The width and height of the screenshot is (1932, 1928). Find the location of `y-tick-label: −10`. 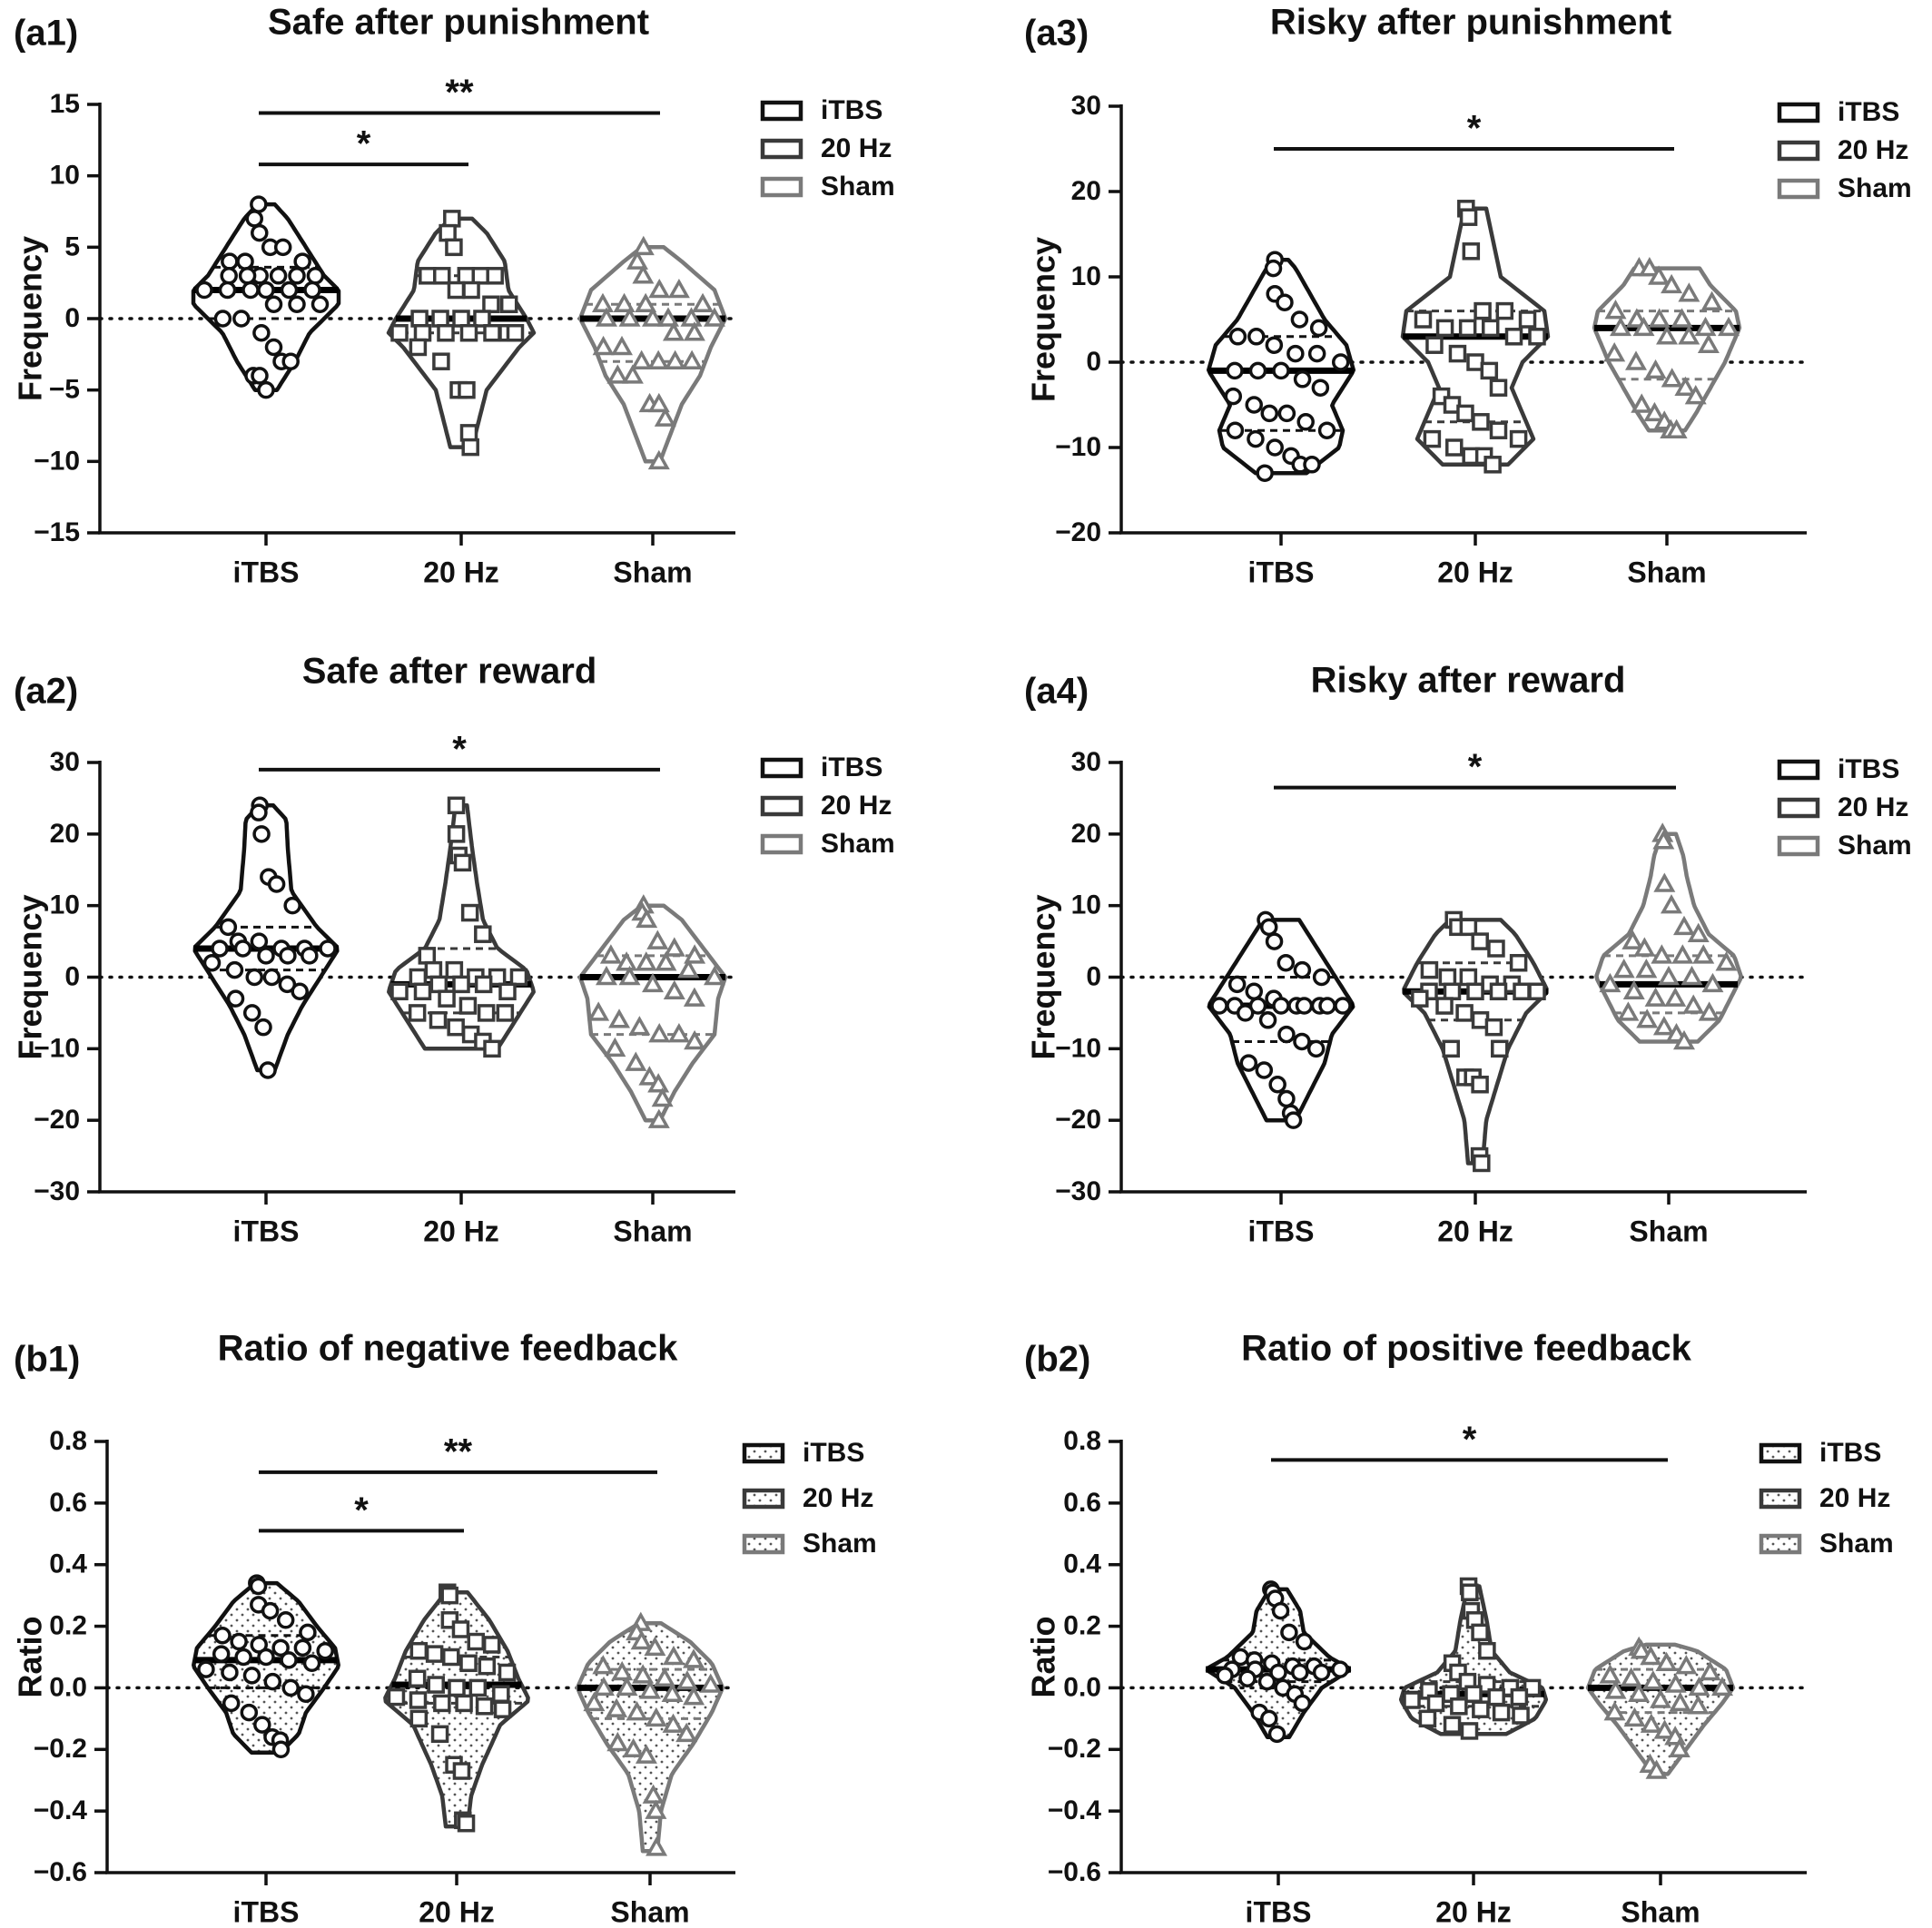

y-tick-label: −10 is located at coordinates (1078, 447).